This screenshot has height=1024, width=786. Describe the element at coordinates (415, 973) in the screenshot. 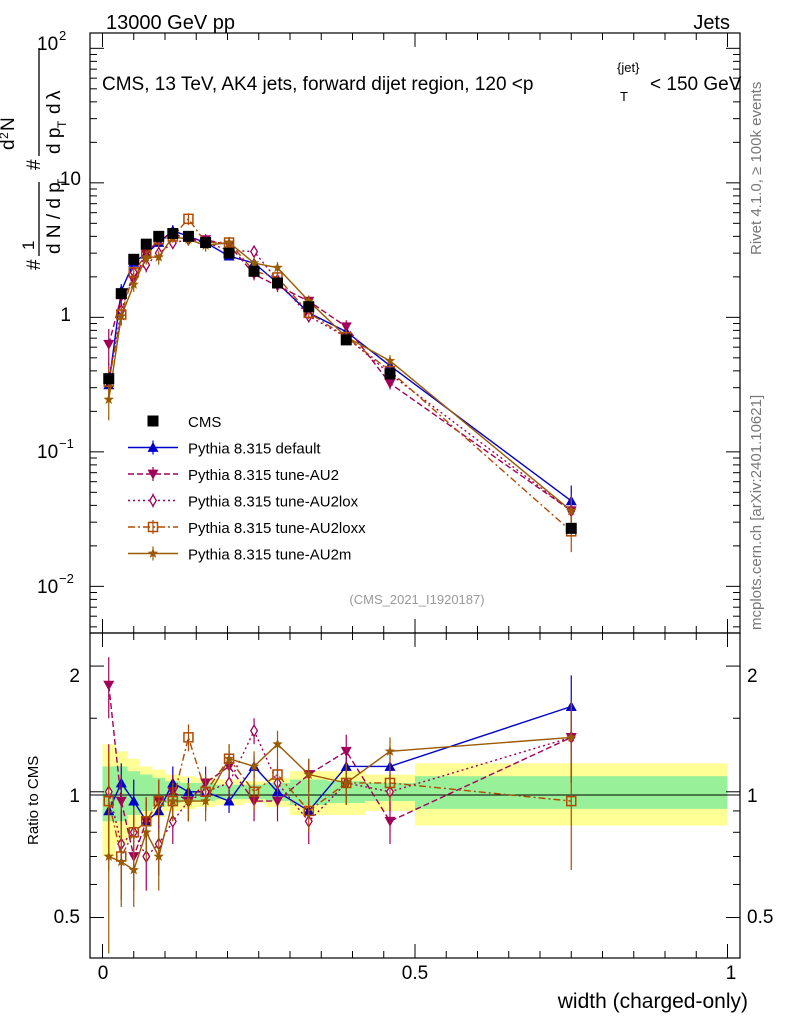

I see `x-tick-0.5: 0.5` at that location.